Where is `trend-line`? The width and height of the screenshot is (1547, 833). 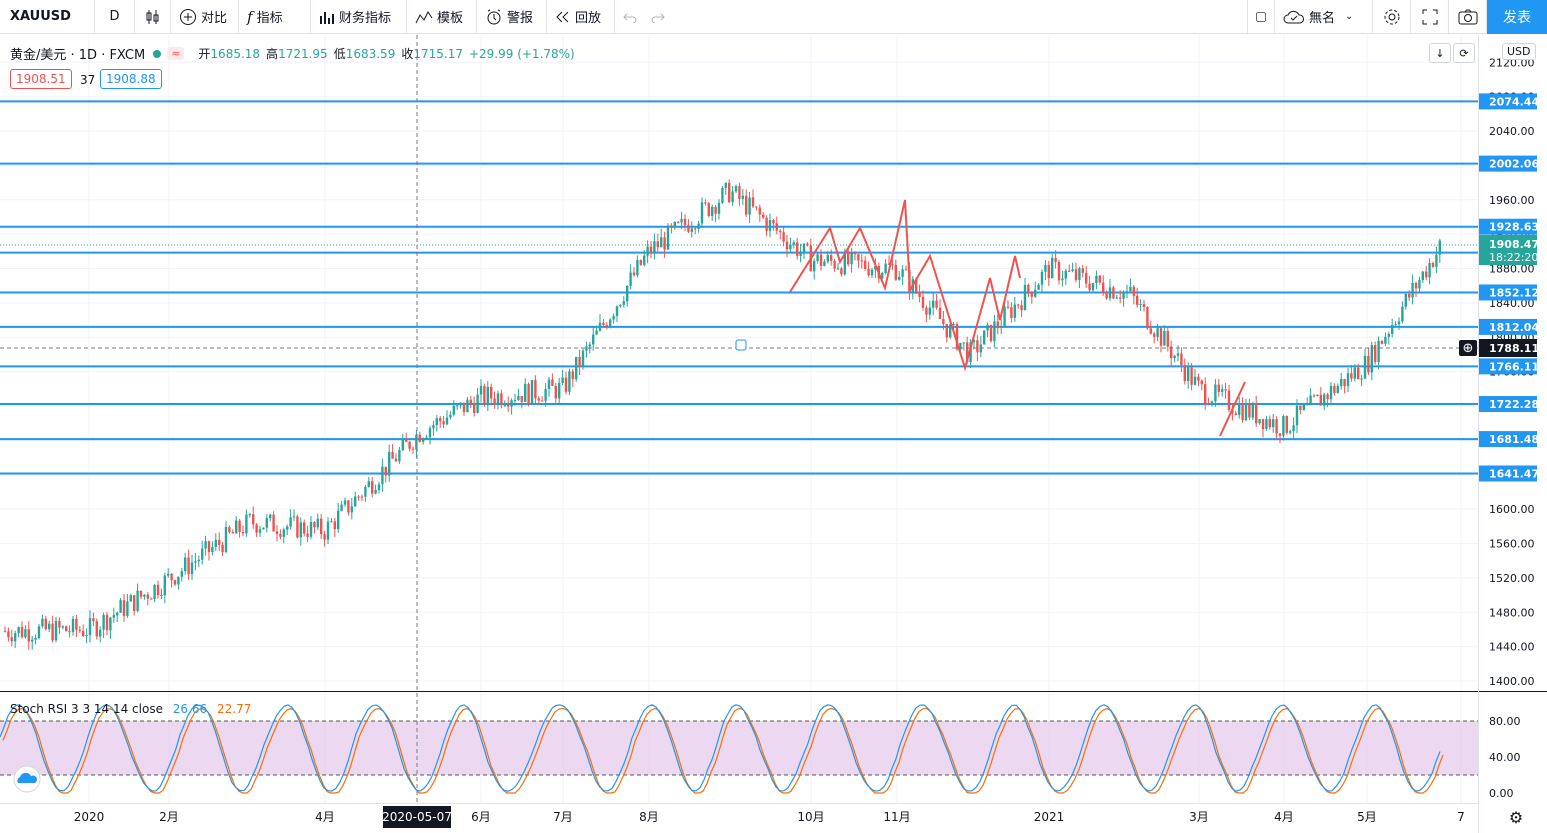
trend-line is located at coordinates (1232, 409).